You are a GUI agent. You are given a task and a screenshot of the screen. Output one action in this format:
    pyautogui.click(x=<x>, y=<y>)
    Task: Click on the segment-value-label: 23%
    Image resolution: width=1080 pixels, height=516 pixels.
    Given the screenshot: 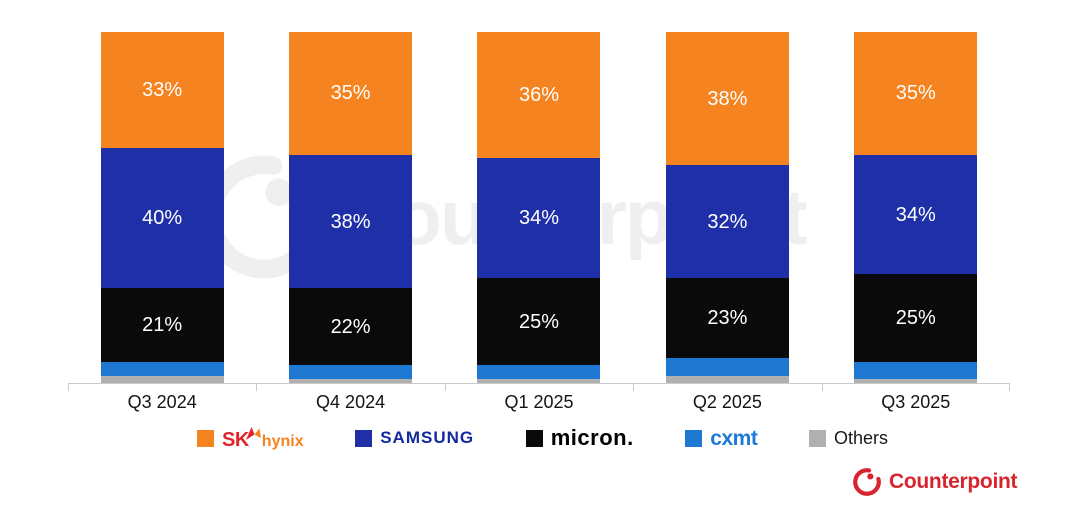 What is the action you would take?
    pyautogui.click(x=727, y=318)
    